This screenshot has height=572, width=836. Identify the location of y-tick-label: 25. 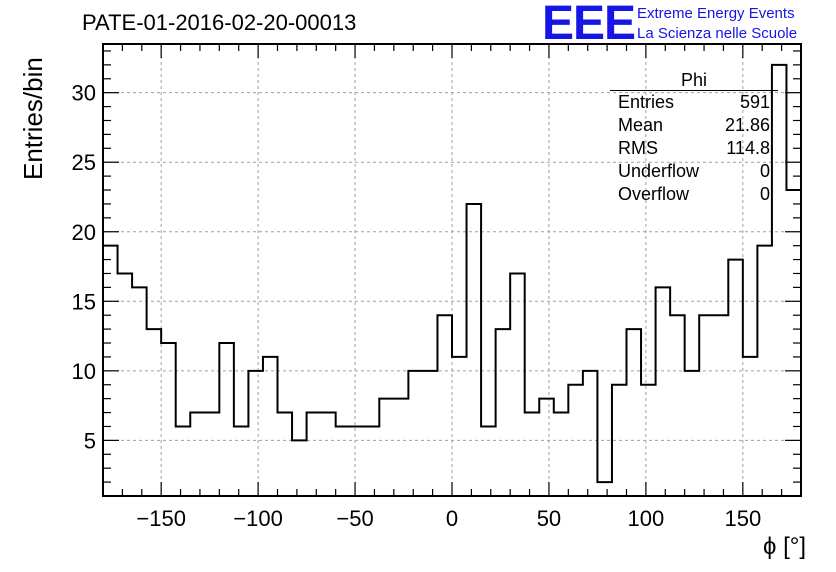
(84, 162).